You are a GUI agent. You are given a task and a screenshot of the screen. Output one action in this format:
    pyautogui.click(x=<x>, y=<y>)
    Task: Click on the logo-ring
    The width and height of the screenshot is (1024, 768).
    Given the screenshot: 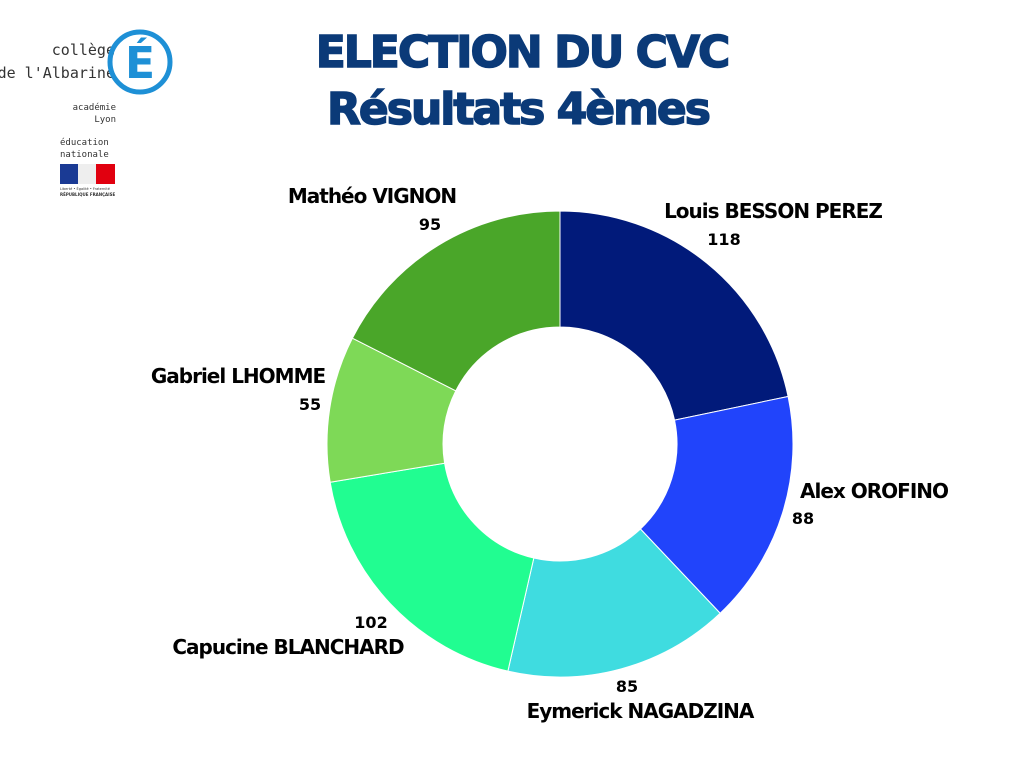 What is the action you would take?
    pyautogui.click(x=140, y=62)
    